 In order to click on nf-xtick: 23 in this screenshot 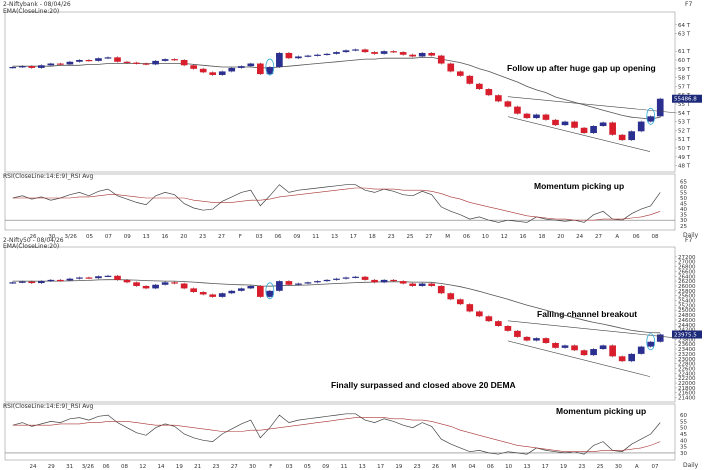, I will do `click(215, 467)`.